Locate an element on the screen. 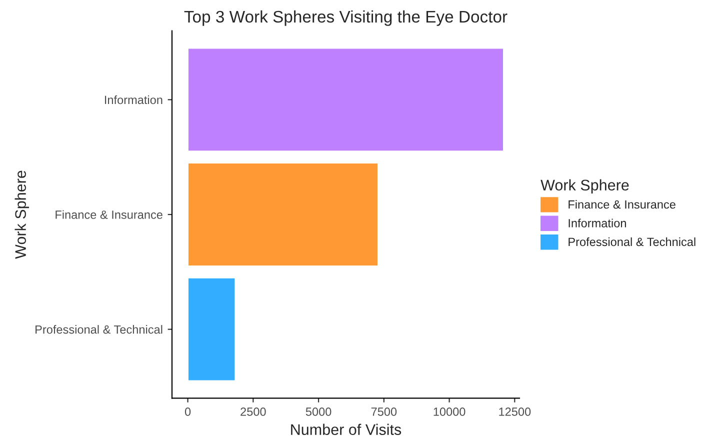 The height and width of the screenshot is (440, 702). x-tick-label: 10000 is located at coordinates (450, 412).